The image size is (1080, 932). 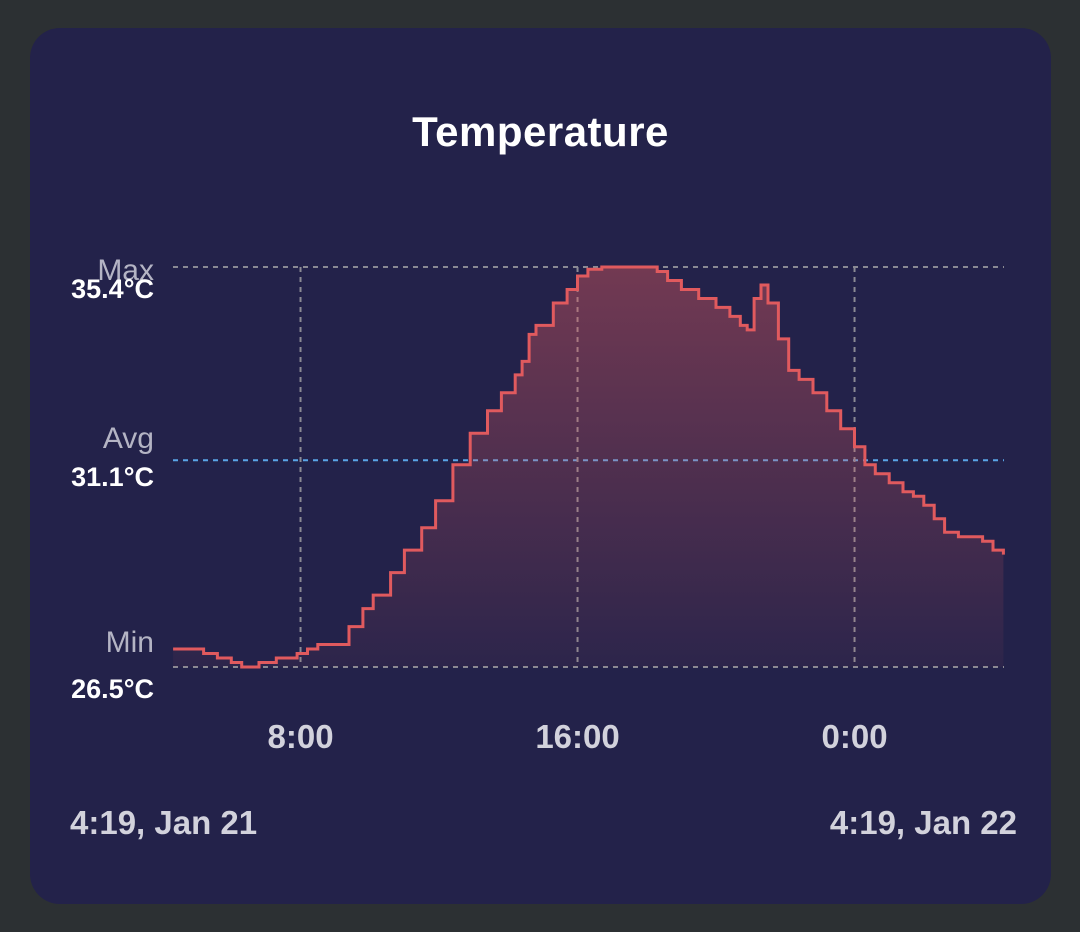 I want to click on avg-value: 31.1°C, so click(x=112, y=477).